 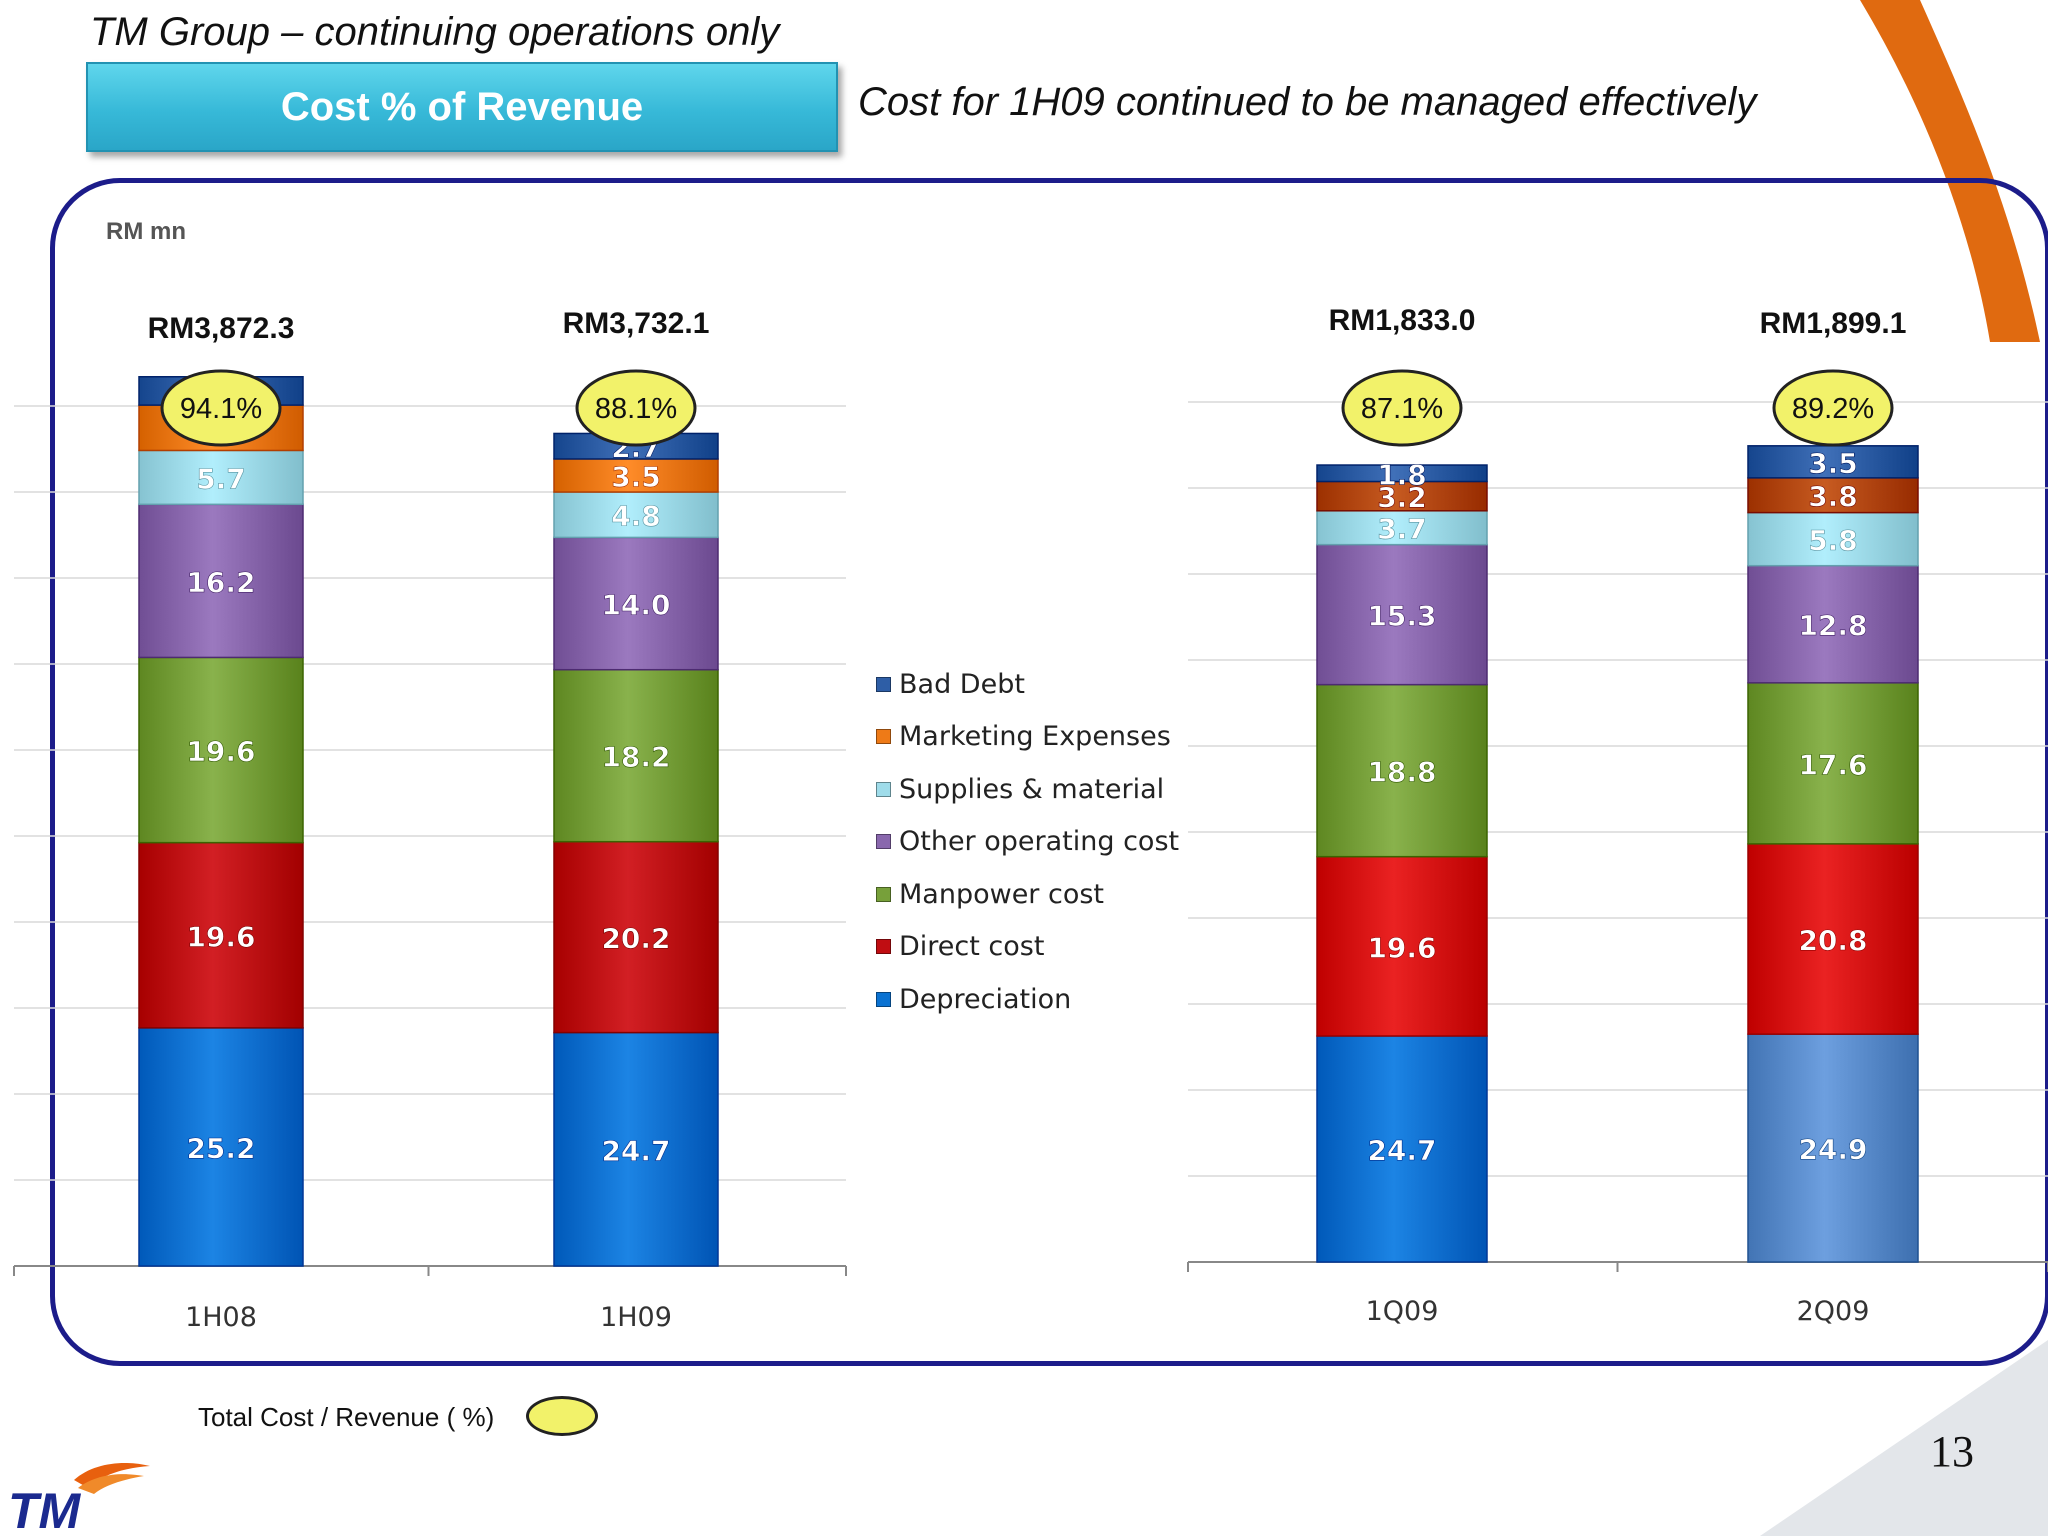 I want to click on bar-value-label: 15.3, so click(x=1401, y=616).